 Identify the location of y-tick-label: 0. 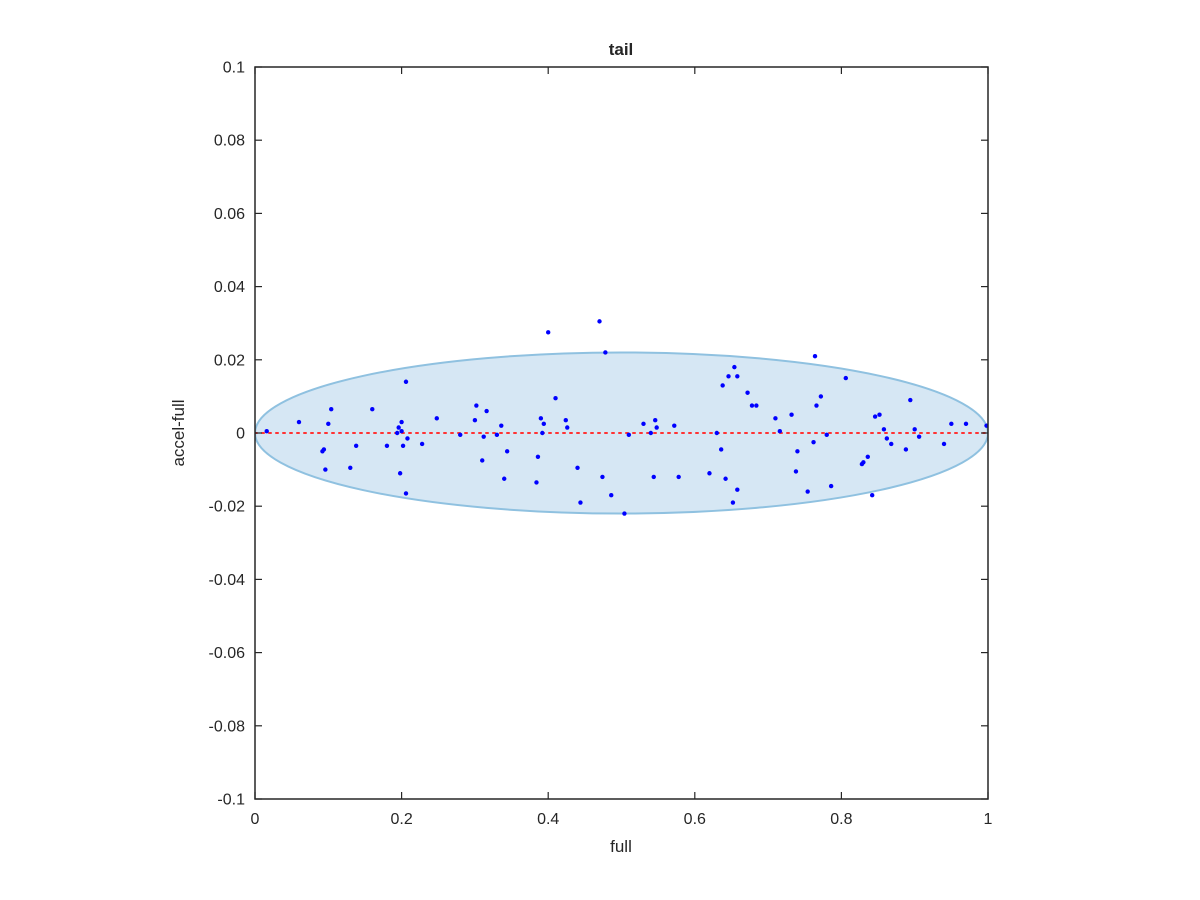
(240, 434).